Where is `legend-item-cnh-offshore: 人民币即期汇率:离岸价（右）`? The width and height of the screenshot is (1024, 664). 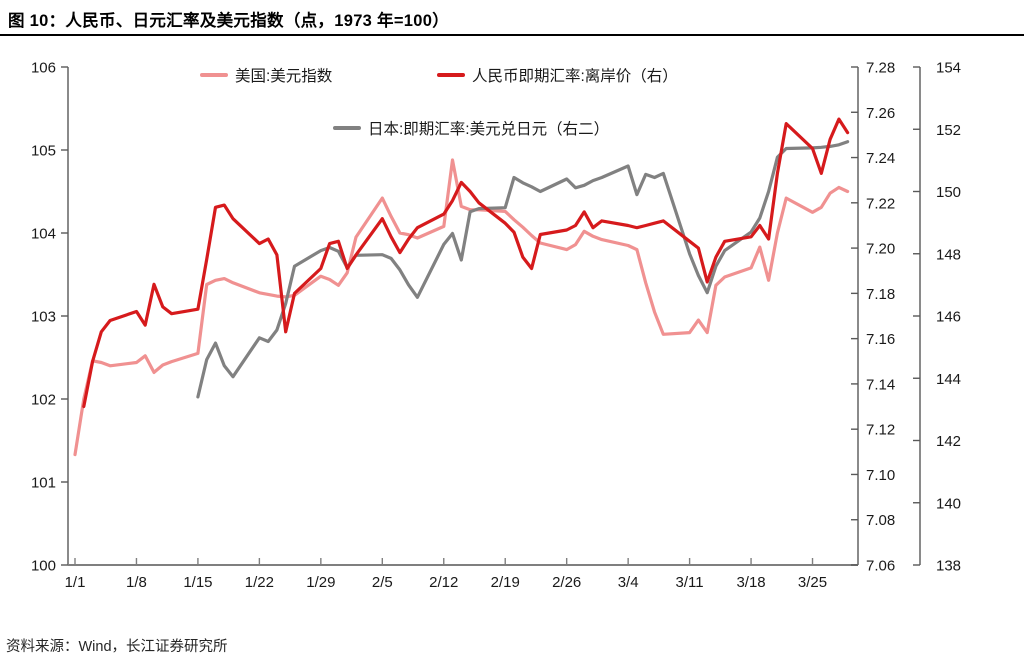 legend-item-cnh-offshore: 人民币即期汇率:离岸价（右） is located at coordinates (557, 75).